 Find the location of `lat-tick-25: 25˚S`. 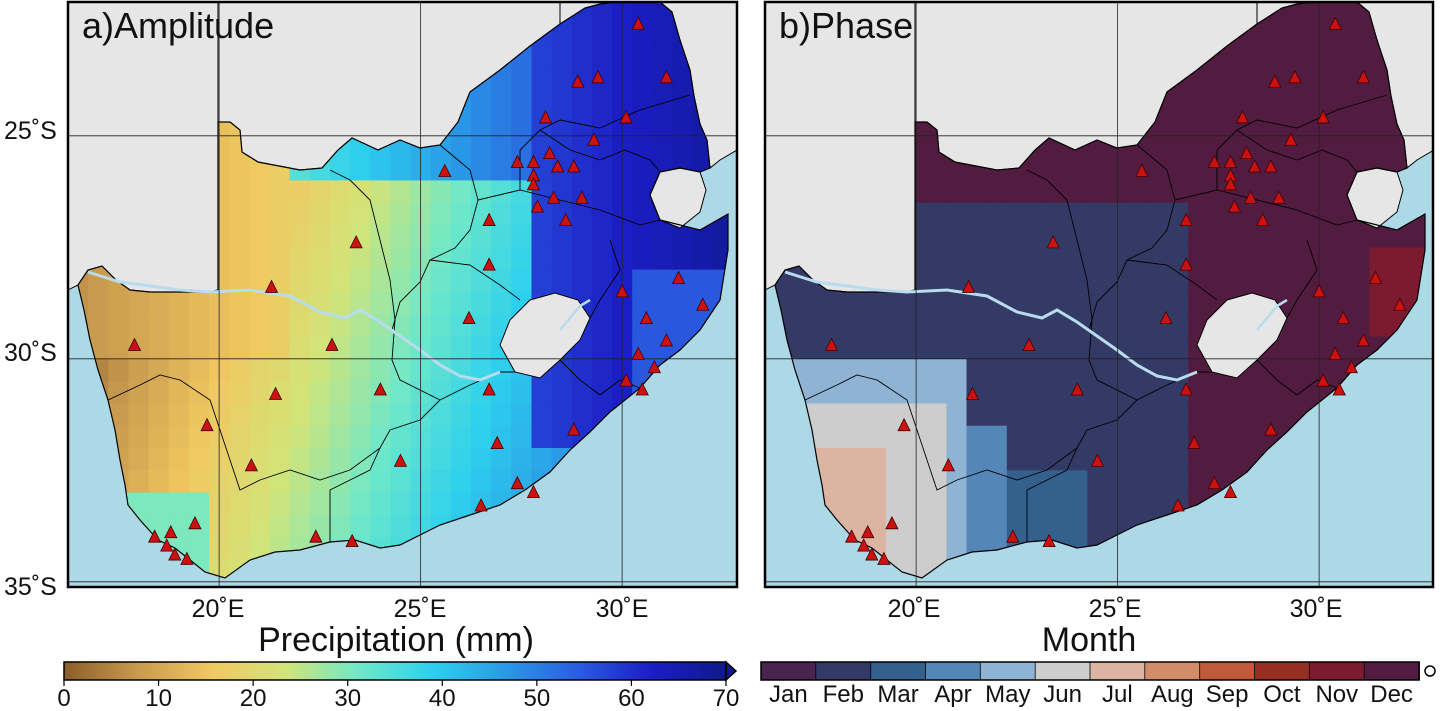

lat-tick-25: 25˚S is located at coordinates (30, 131).